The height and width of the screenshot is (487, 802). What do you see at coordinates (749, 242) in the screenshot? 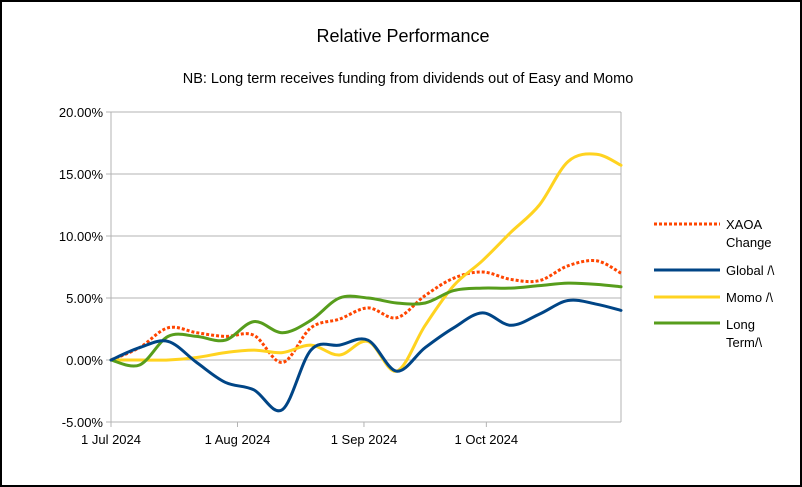
I see `legend-label-xaoa-change: Change` at bounding box center [749, 242].